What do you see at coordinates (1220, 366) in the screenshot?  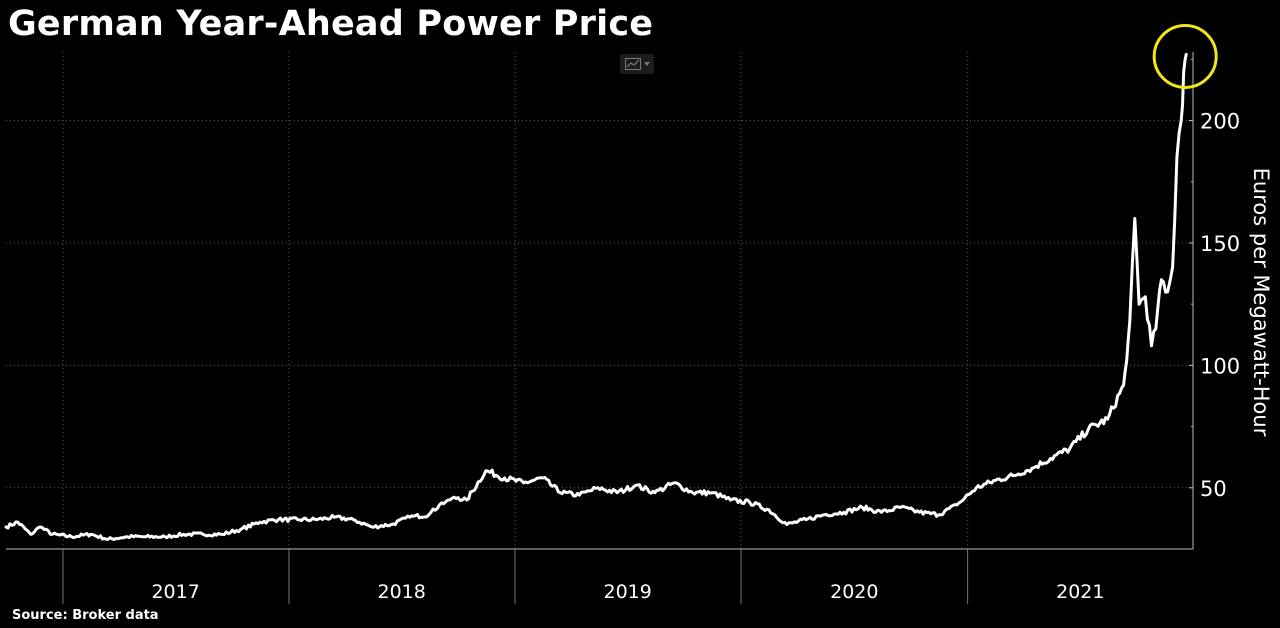 I see `y-tick-label: 100` at bounding box center [1220, 366].